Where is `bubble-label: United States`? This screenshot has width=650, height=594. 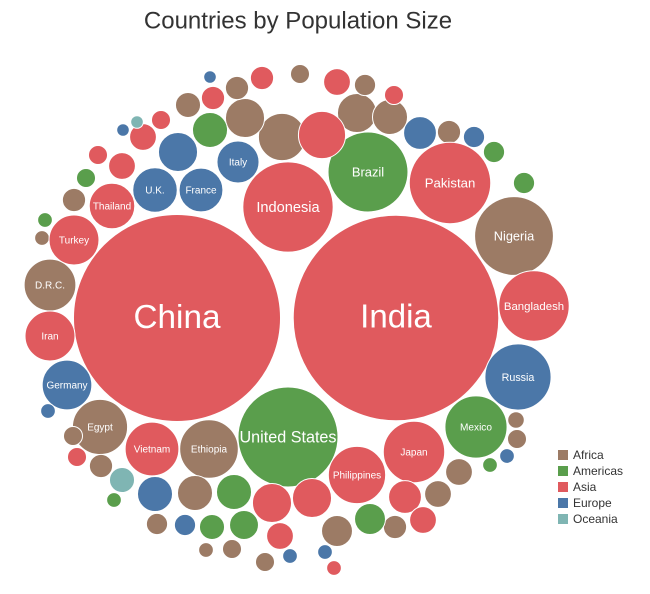
bubble-label: United States is located at coordinates (288, 437).